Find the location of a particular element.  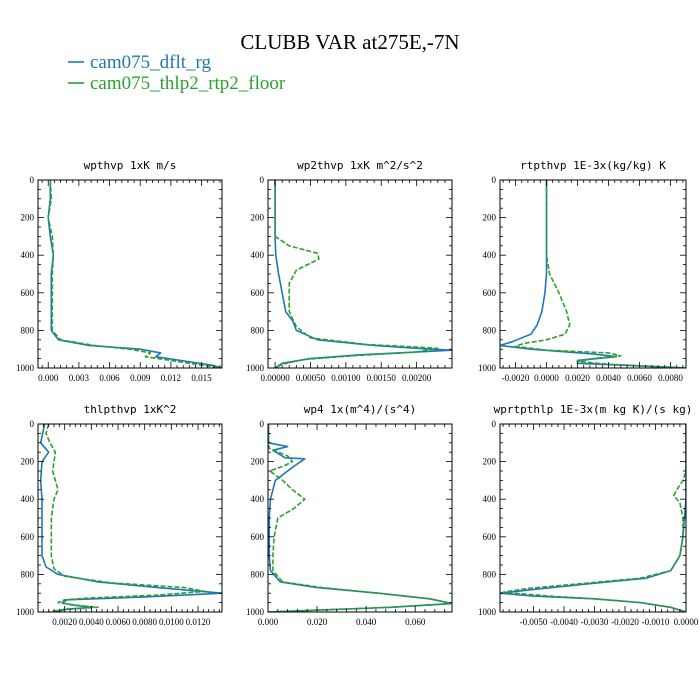

panel-4-series-1-line is located at coordinates (130, 518).